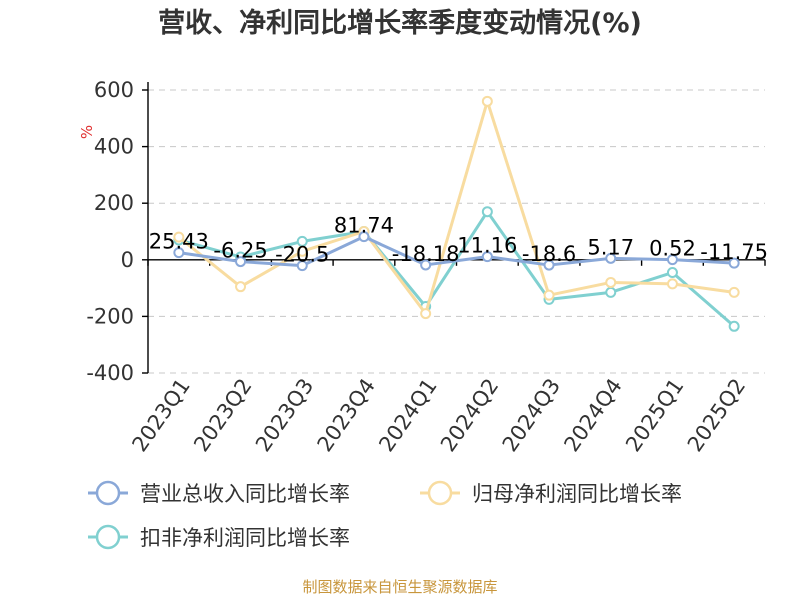 This screenshot has height=600, width=800. Describe the element at coordinates (487, 257) in the screenshot. I see `series-1-point-2024q2` at that location.